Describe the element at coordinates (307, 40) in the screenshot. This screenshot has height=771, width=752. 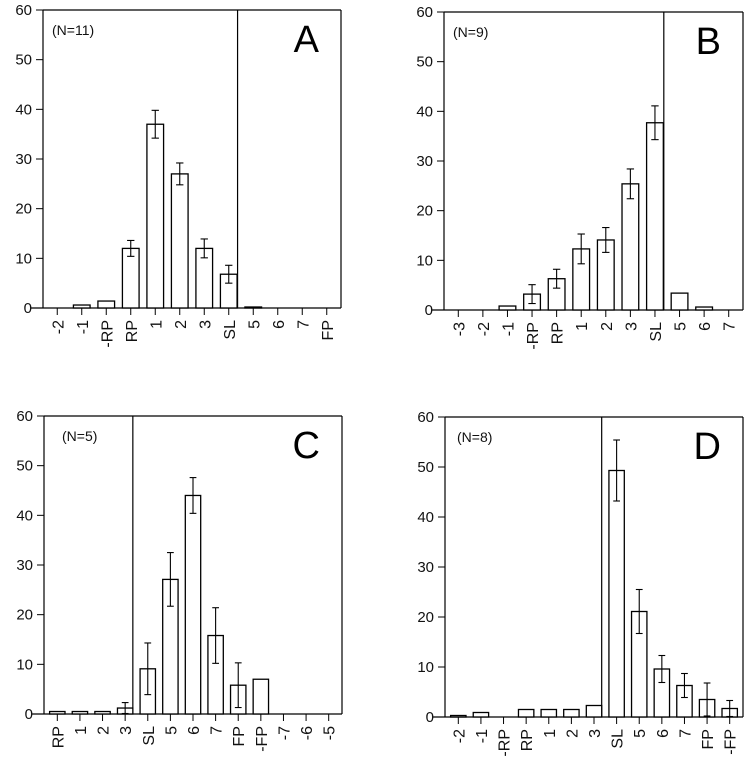
I see `panel-letter: A` at that location.